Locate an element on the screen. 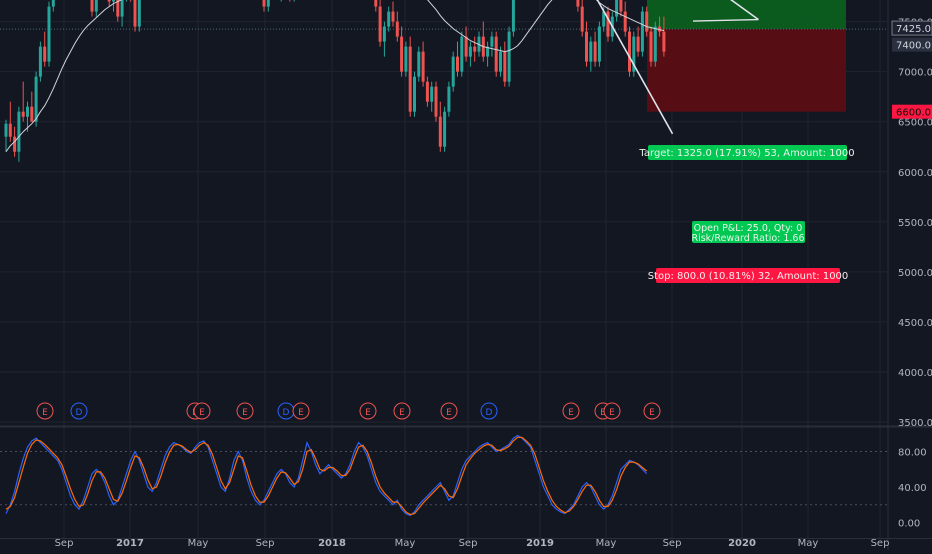 The image size is (932, 554). wedge-extension-line is located at coordinates (725, 20).